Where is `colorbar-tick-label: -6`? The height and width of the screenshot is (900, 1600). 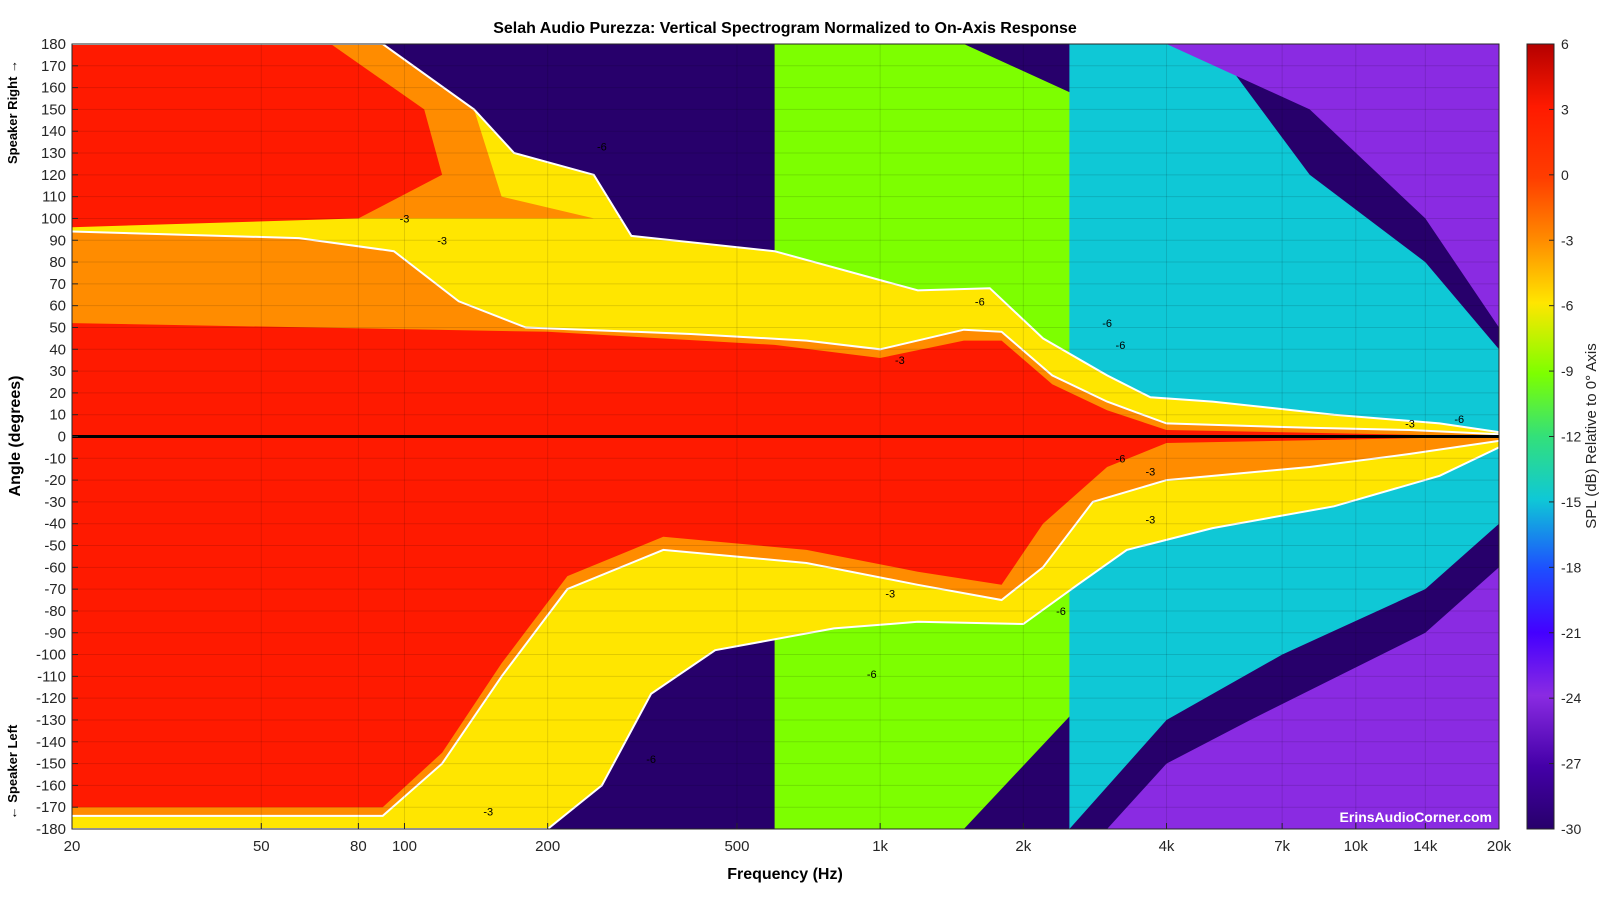 colorbar-tick-label: -6 is located at coordinates (1567, 306).